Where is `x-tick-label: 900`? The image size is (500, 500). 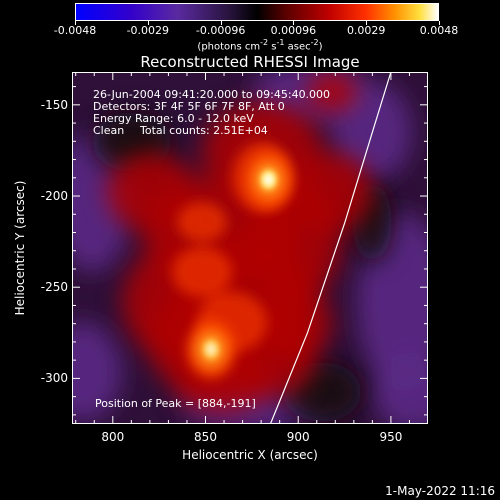
x-tick-label: 900 is located at coordinates (298, 437).